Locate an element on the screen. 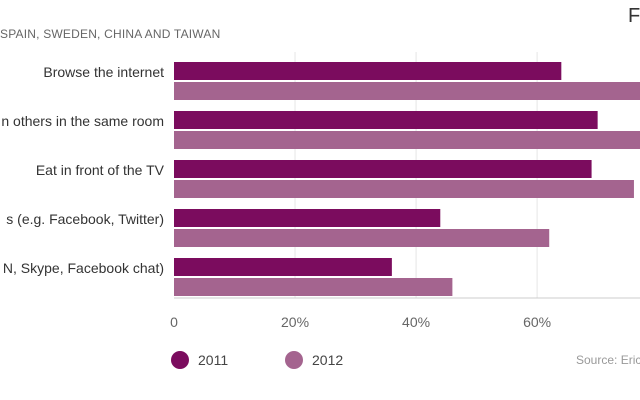 The height and width of the screenshot is (400, 640). x-tick-label: 0 is located at coordinates (174, 322).